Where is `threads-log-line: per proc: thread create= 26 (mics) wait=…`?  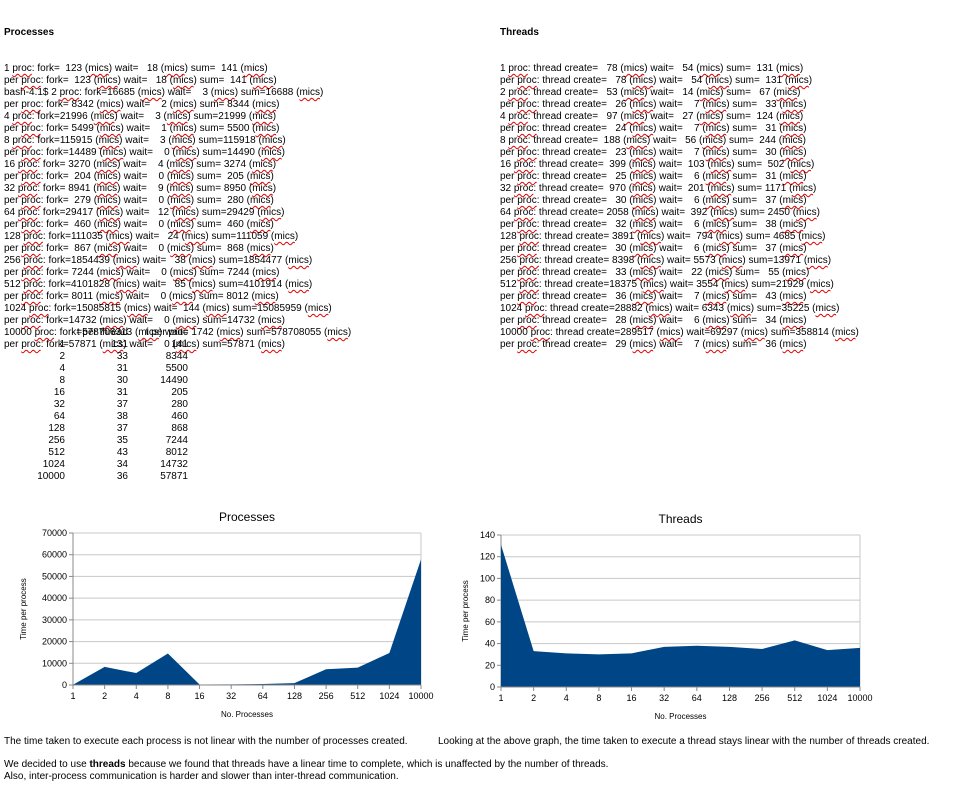
threads-log-line: per proc: thread create= 26 (mics) wait=… is located at coordinates (653, 104).